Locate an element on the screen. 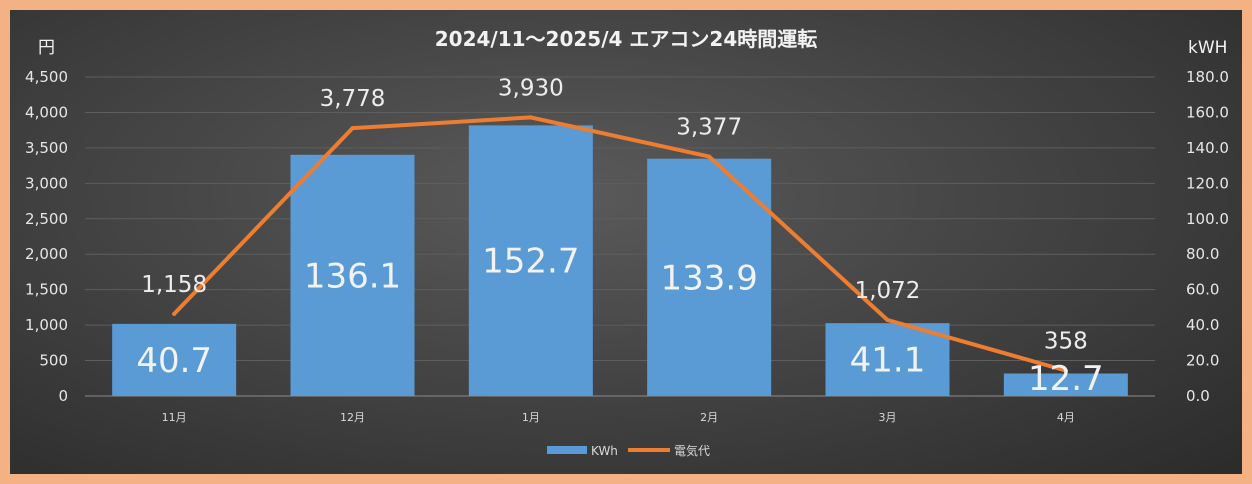 The image size is (1252, 484). right-tick-label: 40.0 is located at coordinates (1202, 325).